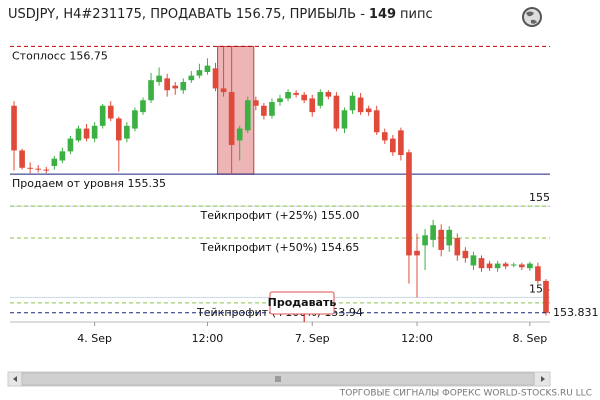 This screenshot has height=400, width=600. What do you see at coordinates (312, 338) in the screenshot?
I see `x-tick-label: 7. Sep` at bounding box center [312, 338].